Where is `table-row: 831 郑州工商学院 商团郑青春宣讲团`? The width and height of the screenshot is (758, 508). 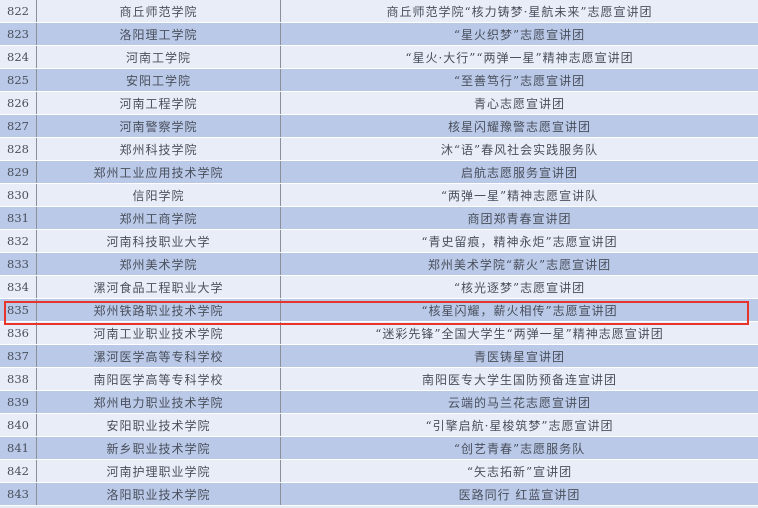 table-row: 831 郑州工商学院 商团郑青春宣讲团 is located at coordinates (379, 218).